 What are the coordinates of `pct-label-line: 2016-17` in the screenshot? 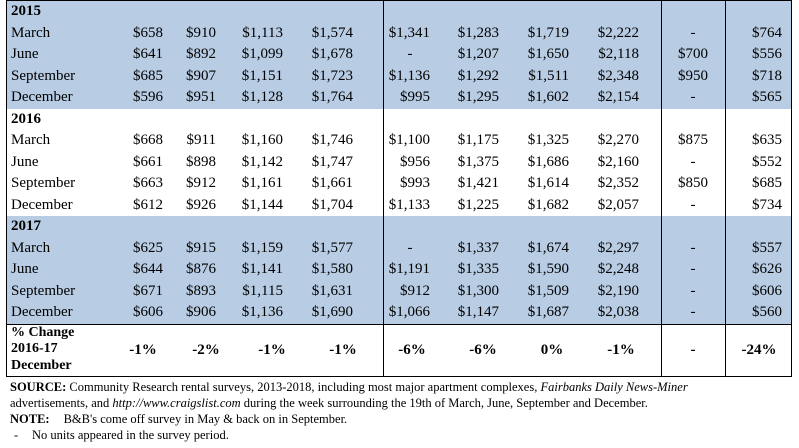 It's located at (34, 348).